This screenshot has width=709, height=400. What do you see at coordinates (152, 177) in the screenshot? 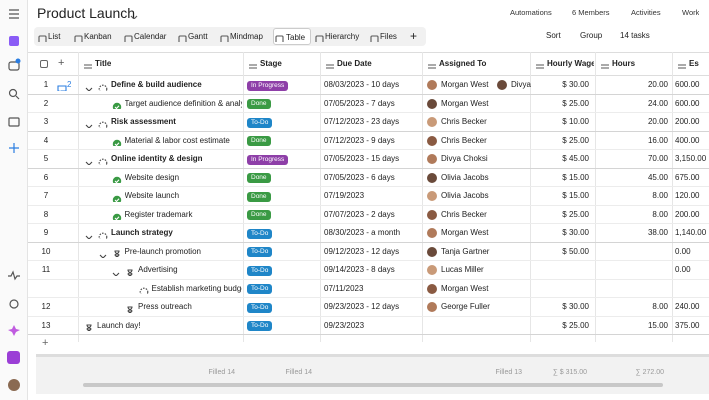
I see `task-title: Website design` at bounding box center [152, 177].